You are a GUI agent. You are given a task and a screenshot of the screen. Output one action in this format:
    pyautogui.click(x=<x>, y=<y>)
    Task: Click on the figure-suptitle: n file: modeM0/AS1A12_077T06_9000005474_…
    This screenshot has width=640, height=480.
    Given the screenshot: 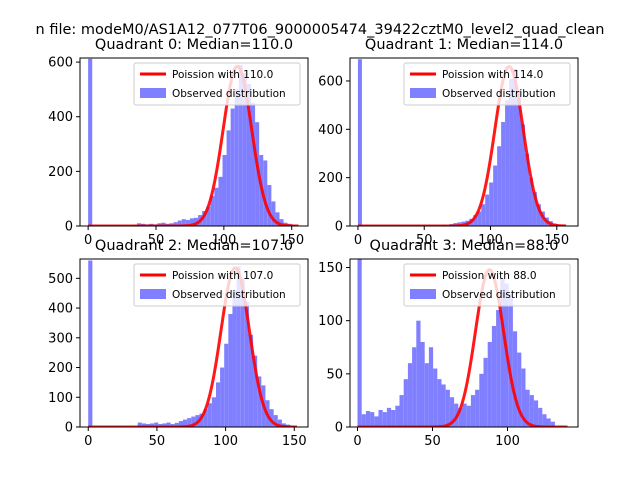 What is the action you would take?
    pyautogui.click(x=320, y=30)
    